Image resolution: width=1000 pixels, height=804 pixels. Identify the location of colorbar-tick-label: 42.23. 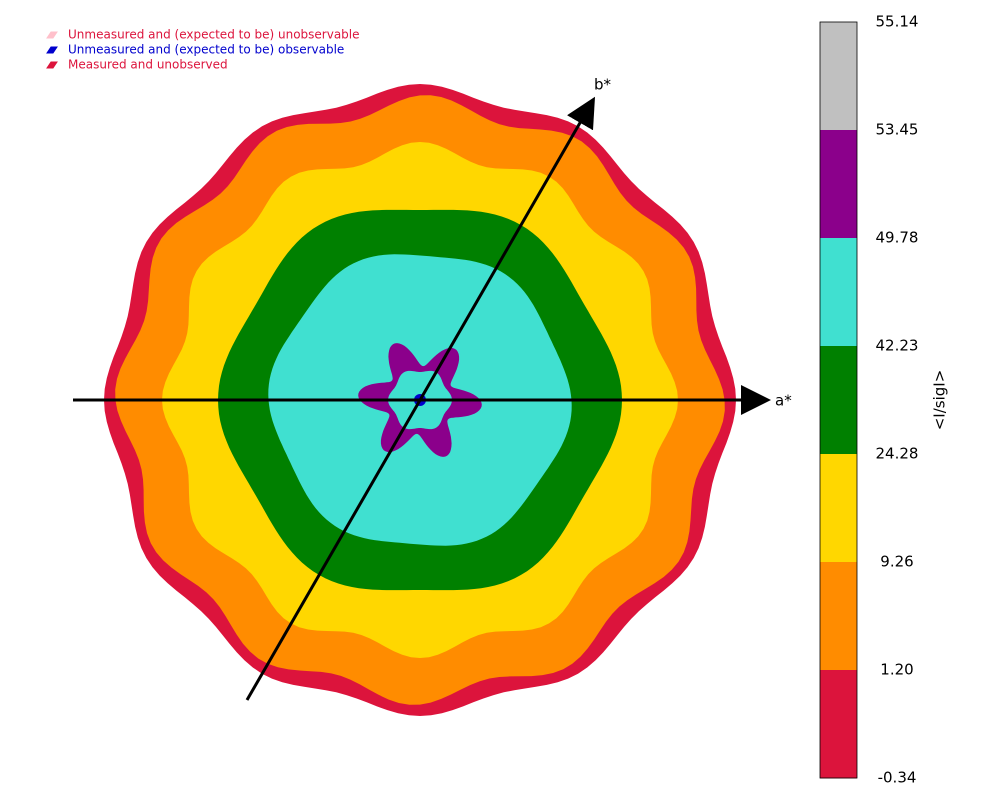
(897, 346).